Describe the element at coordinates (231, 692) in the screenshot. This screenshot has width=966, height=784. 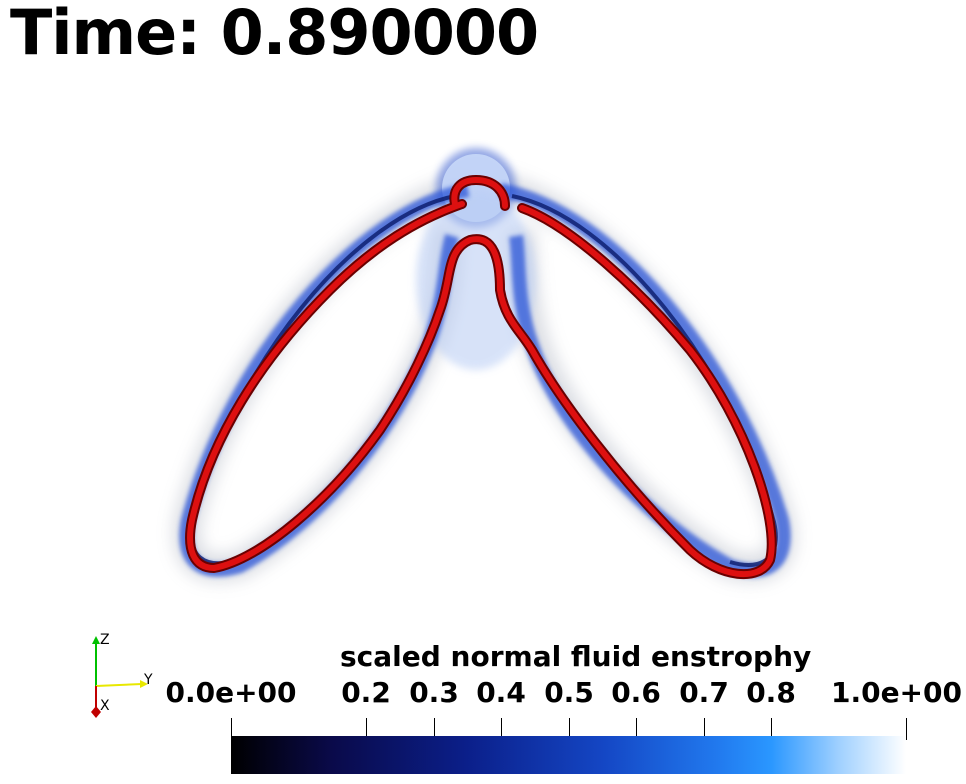
I see `colorbar-tick-label: 0.0e+00` at that location.